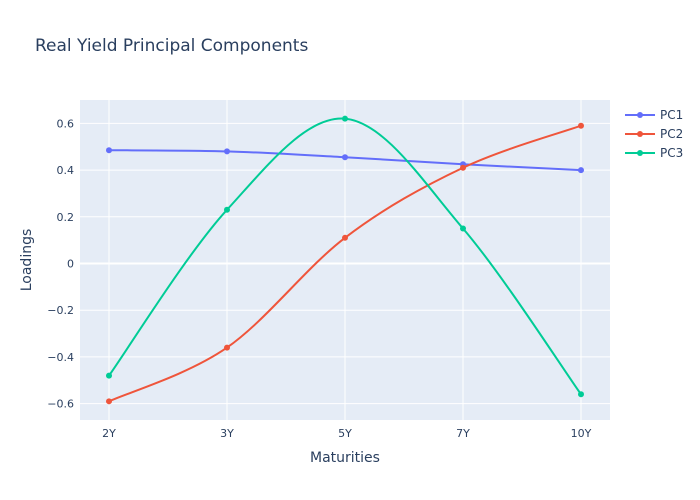 The width and height of the screenshot is (700, 500). Describe the element at coordinates (671, 115) in the screenshot. I see `legend-label-pc1: PC1` at that location.